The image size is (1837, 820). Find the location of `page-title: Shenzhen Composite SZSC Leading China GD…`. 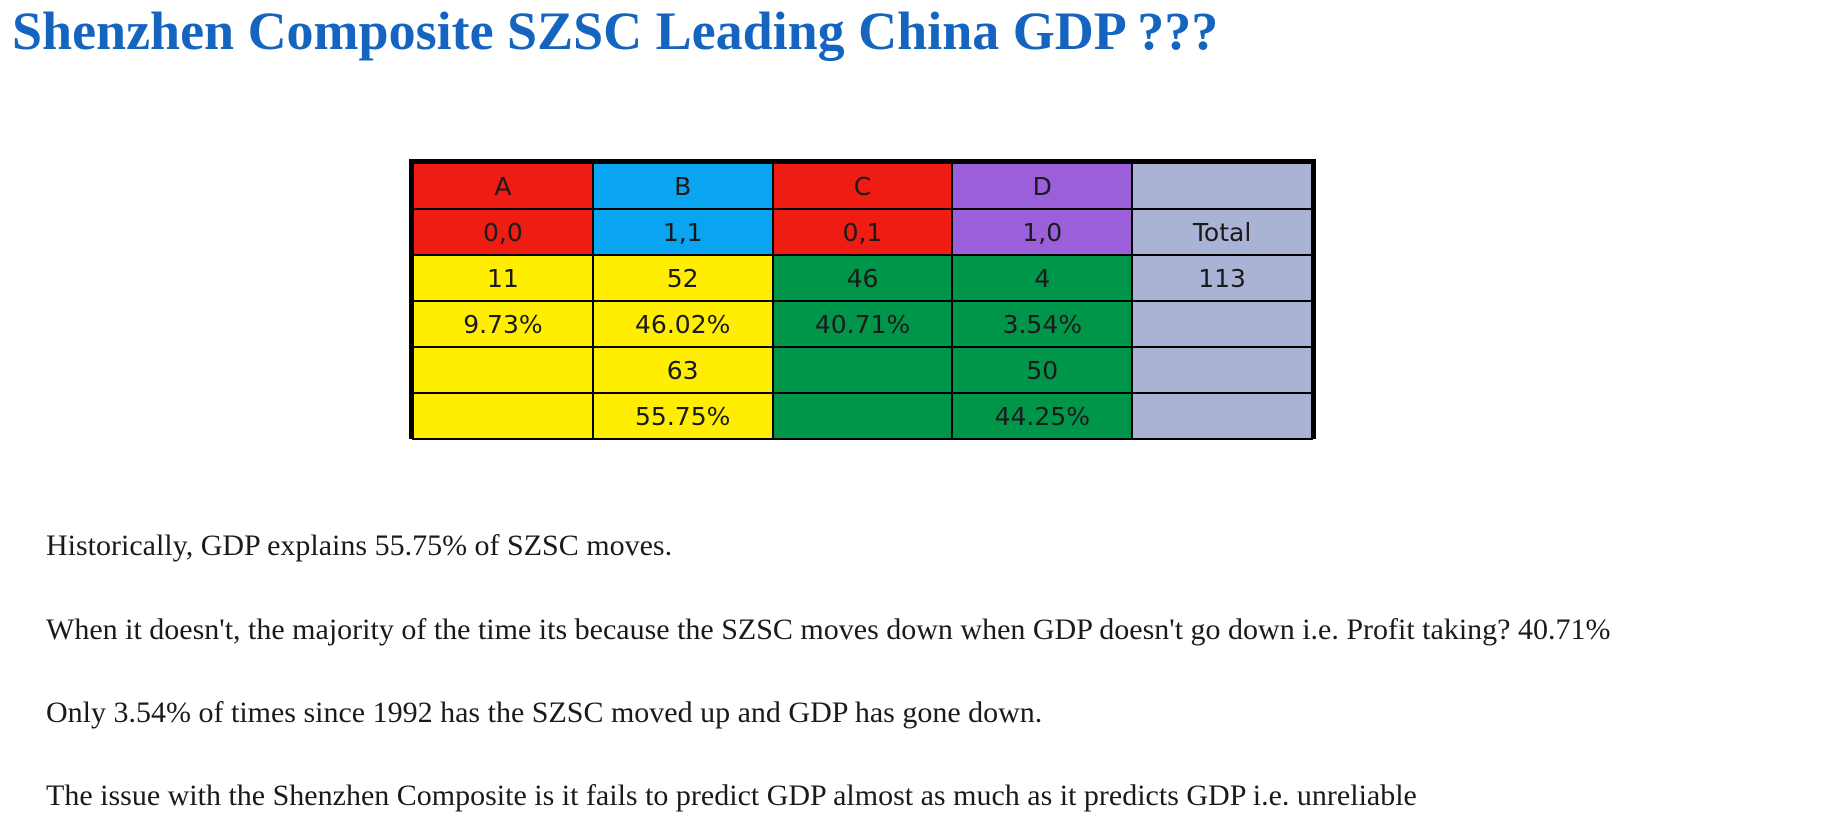

page-title: Shenzhen Composite SZSC Leading China GD… is located at coordinates (615, 31).